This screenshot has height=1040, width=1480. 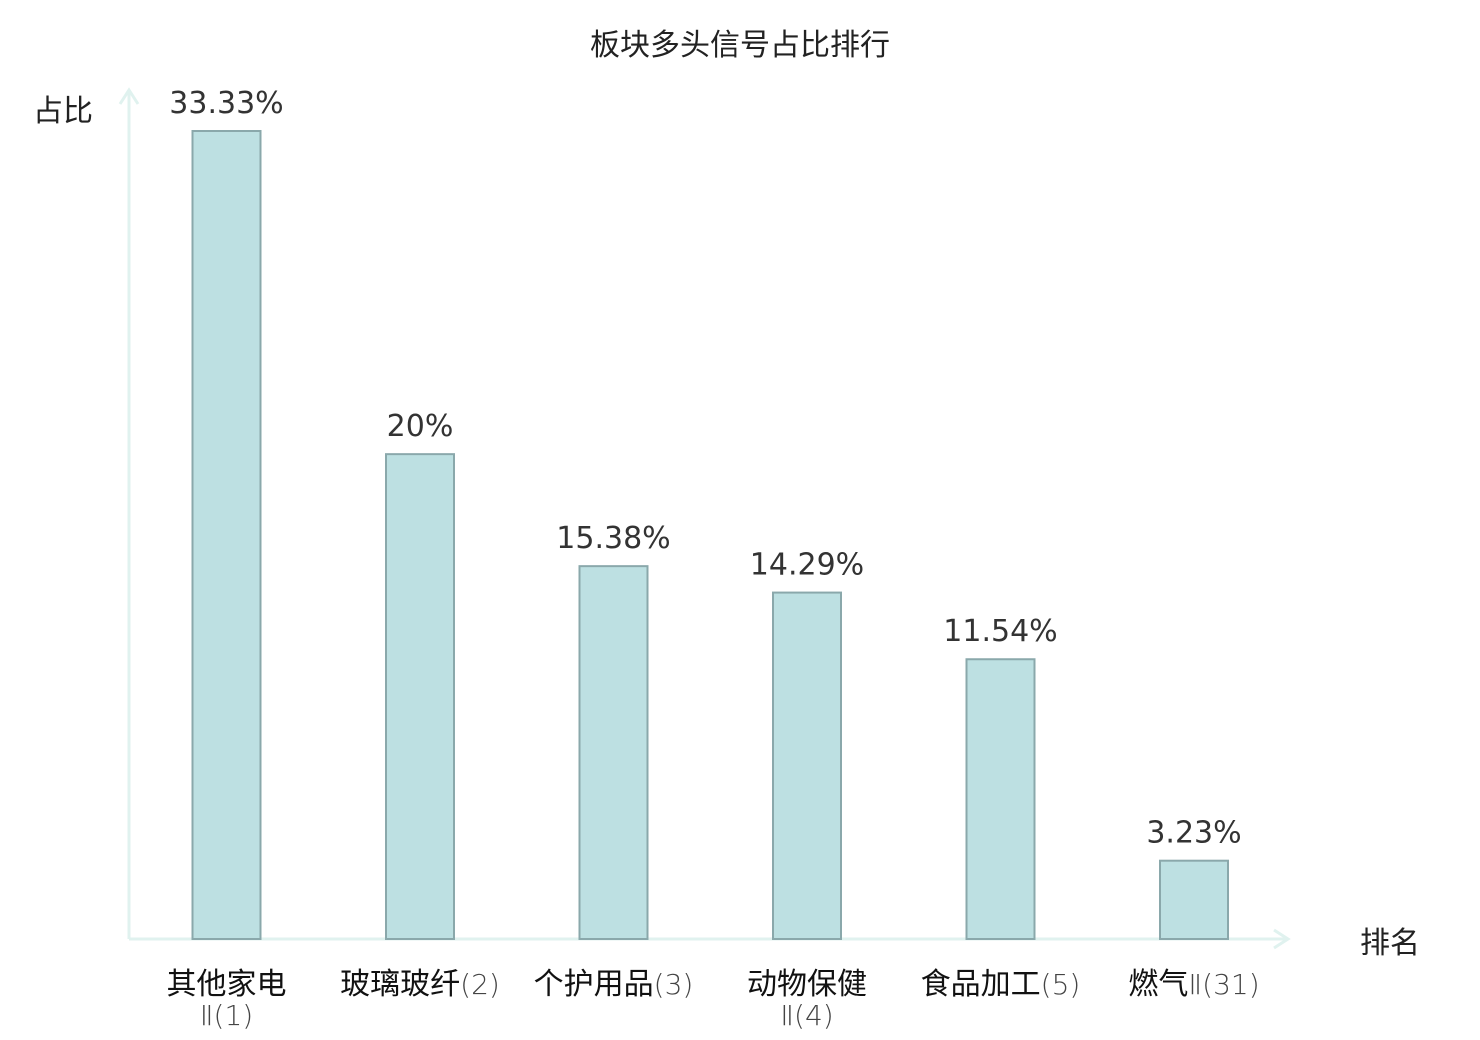 What do you see at coordinates (1282, 939) in the screenshot?
I see `x-axis-arrow` at bounding box center [1282, 939].